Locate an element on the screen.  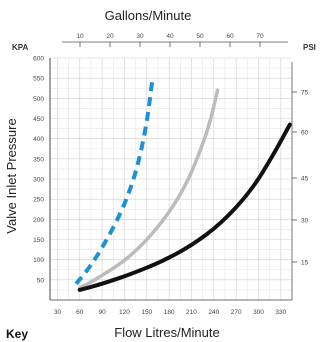
y-tick-label: 500 is located at coordinates (38, 99).